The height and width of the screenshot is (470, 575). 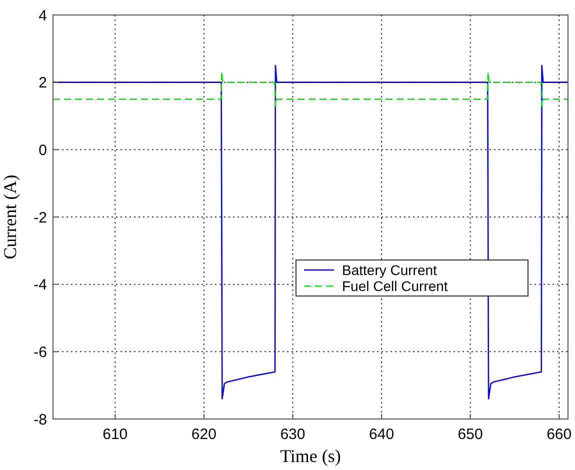 I want to click on y-axis-title: Current (A), so click(x=10, y=217).